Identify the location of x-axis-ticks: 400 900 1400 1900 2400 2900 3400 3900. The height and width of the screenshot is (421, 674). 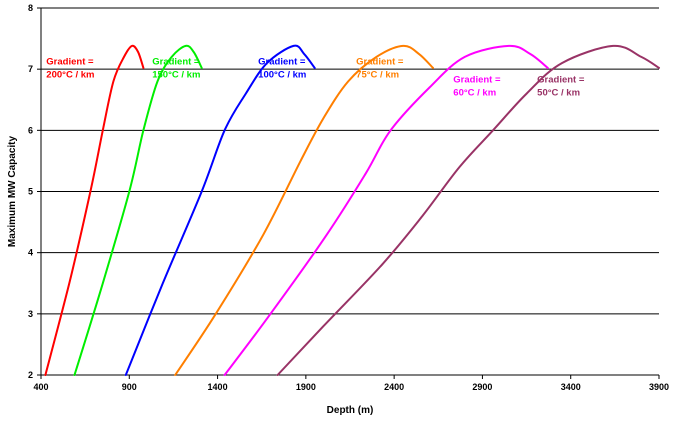
(351, 383).